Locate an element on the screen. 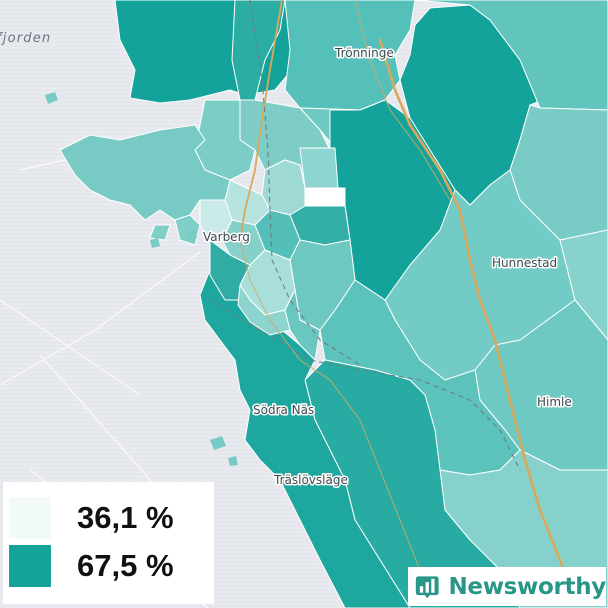 The image size is (608, 608). brand-name: Newsworthy is located at coordinates (527, 586).